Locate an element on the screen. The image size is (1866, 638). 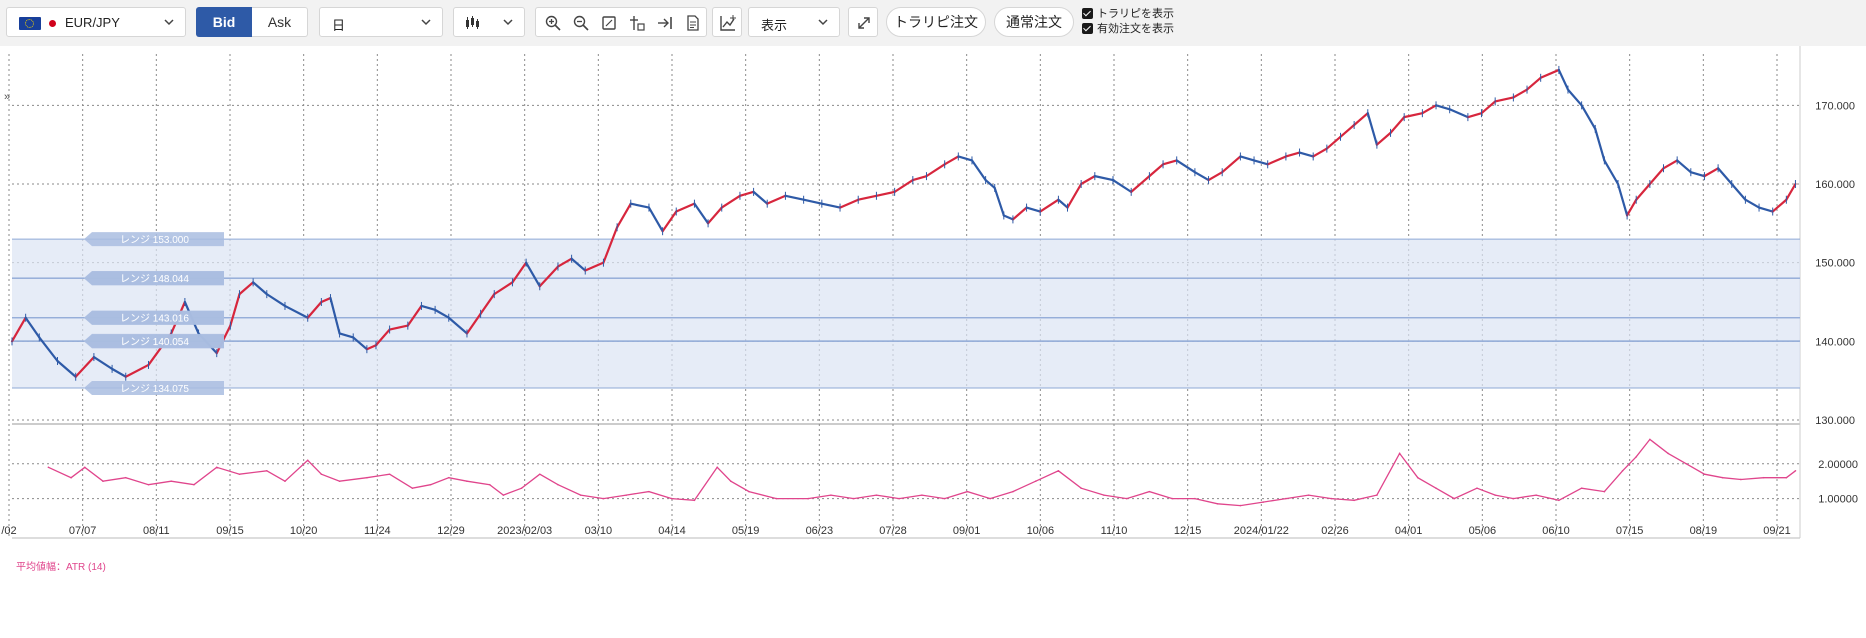
expand-button is located at coordinates (863, 22).